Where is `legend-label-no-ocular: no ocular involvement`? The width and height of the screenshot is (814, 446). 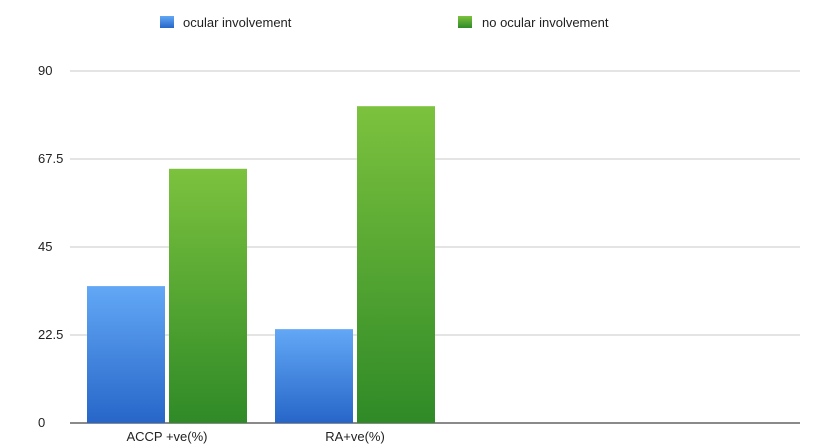
legend-label-no-ocular: no ocular involvement is located at coordinates (545, 22).